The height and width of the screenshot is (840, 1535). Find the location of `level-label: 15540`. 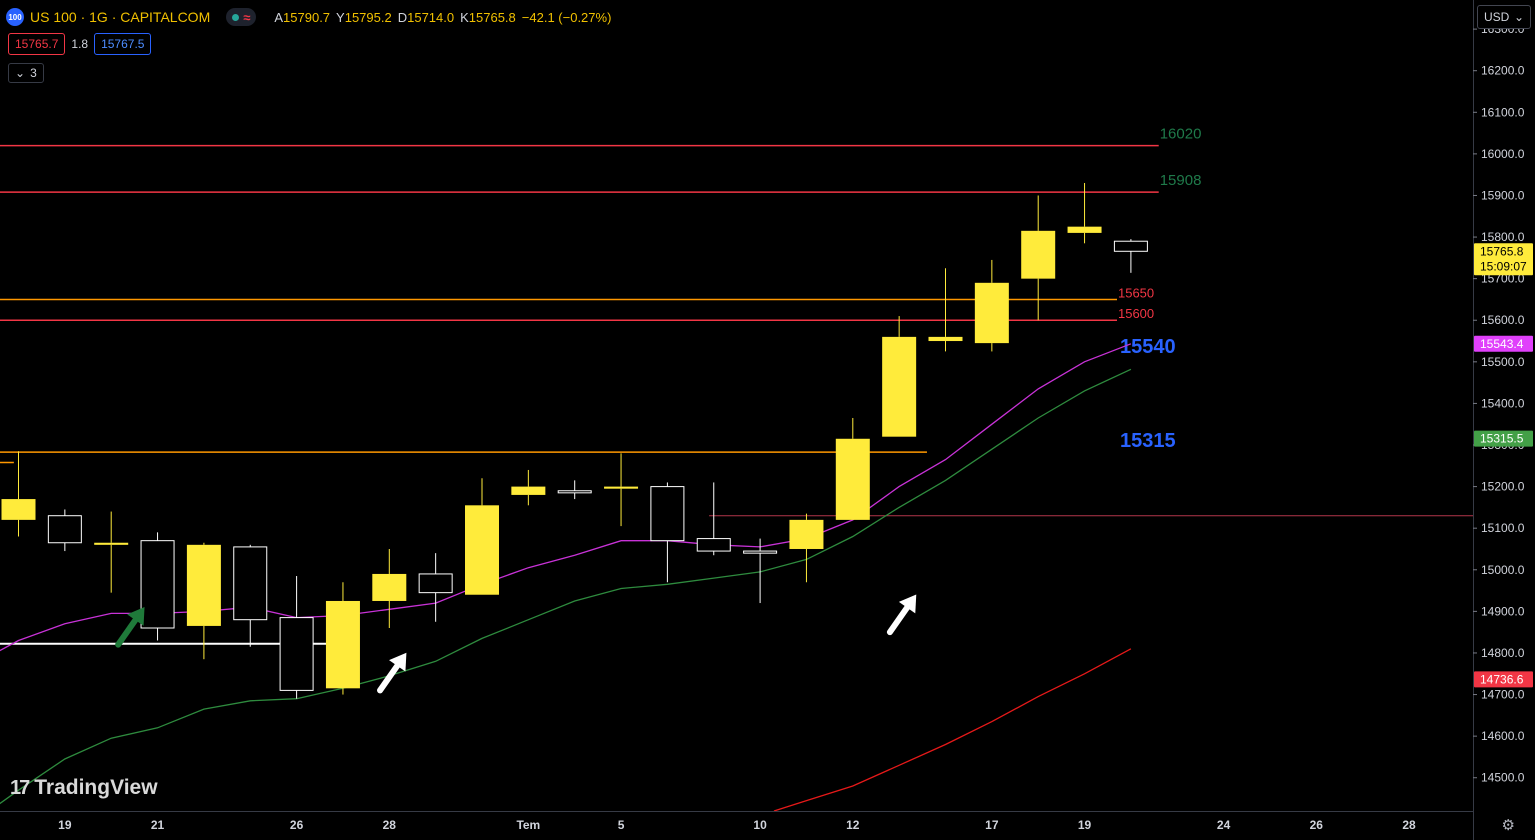

level-label: 15540 is located at coordinates (1148, 347).